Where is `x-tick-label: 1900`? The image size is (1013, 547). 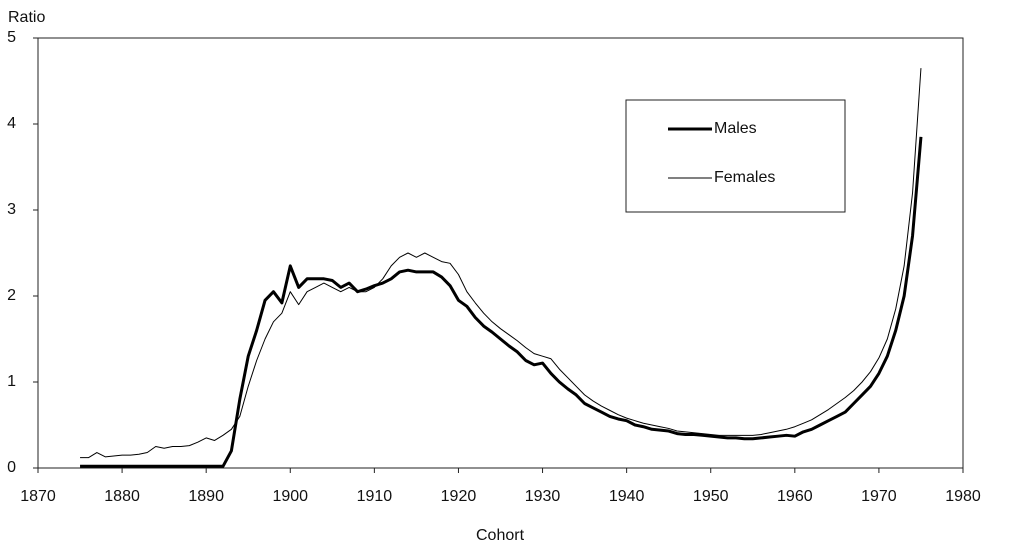
x-tick-label: 1900 is located at coordinates (290, 496).